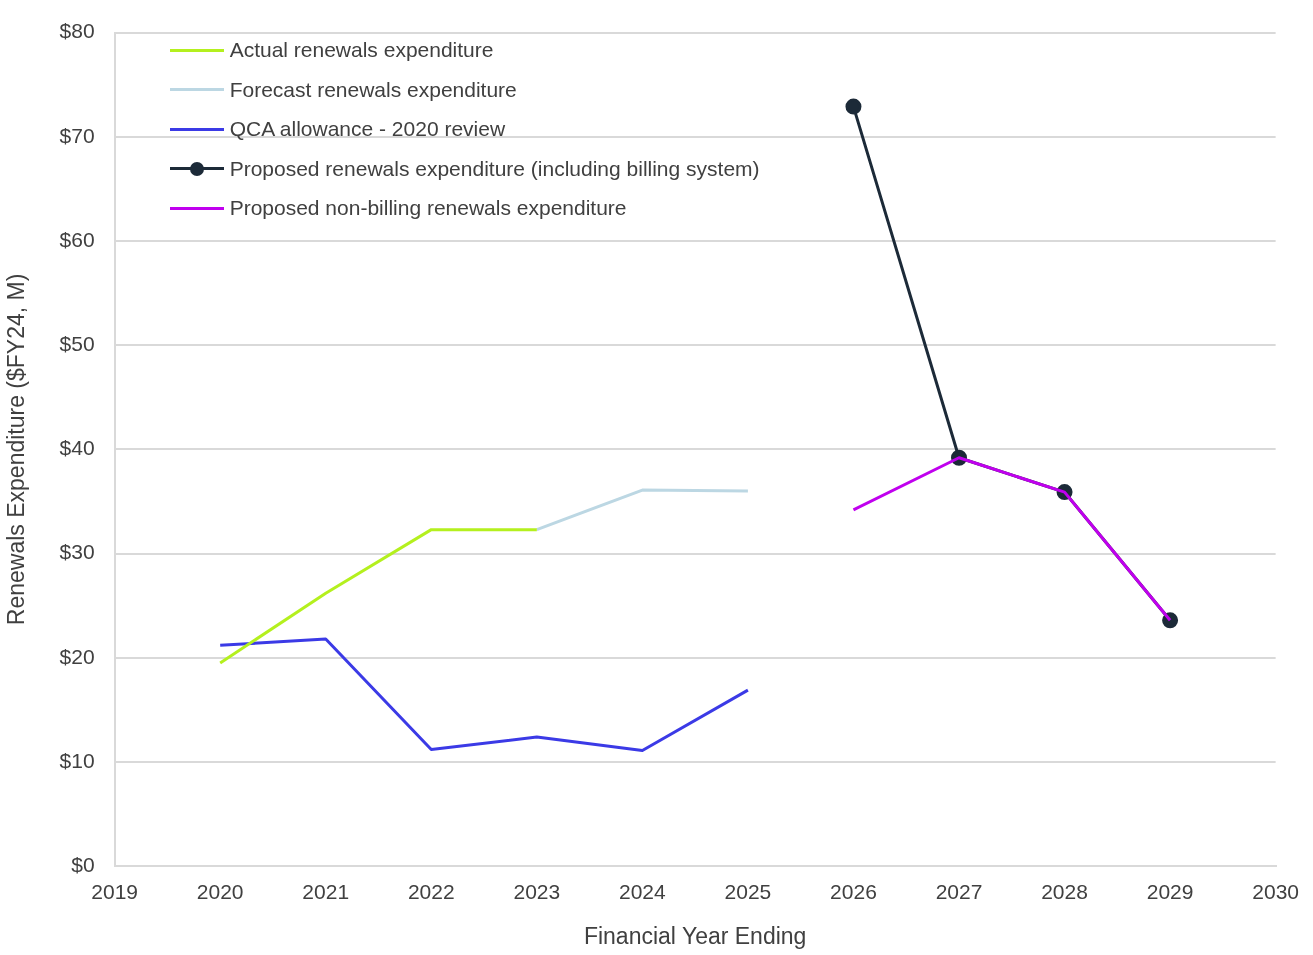  Describe the element at coordinates (77, 343) in the screenshot. I see `y-tick-label: $50` at that location.